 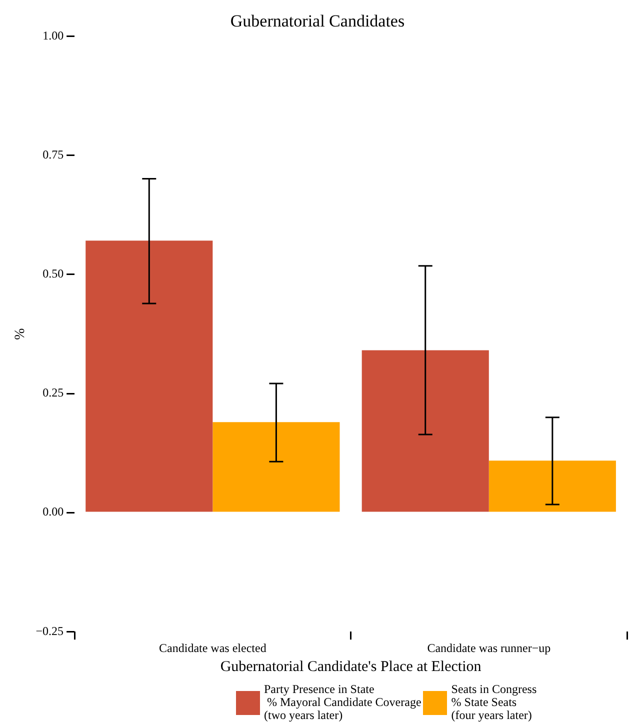 I want to click on chart-title: Gubernatorial Candidates, so click(x=317, y=21).